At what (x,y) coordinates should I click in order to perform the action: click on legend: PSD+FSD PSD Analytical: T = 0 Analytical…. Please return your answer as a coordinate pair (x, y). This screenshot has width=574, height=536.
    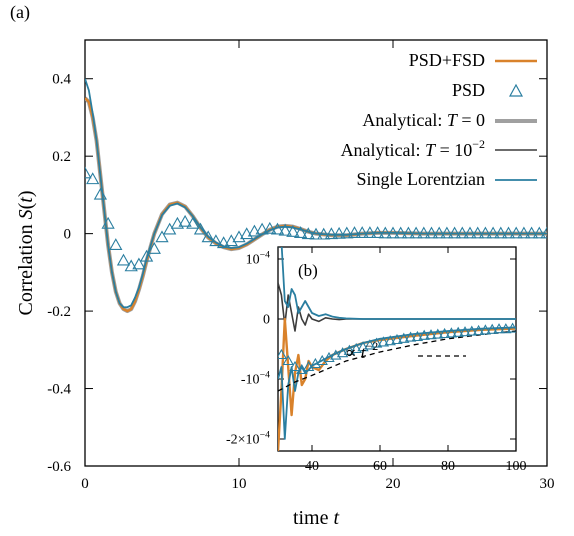
    Looking at the image, I should click on (439, 119).